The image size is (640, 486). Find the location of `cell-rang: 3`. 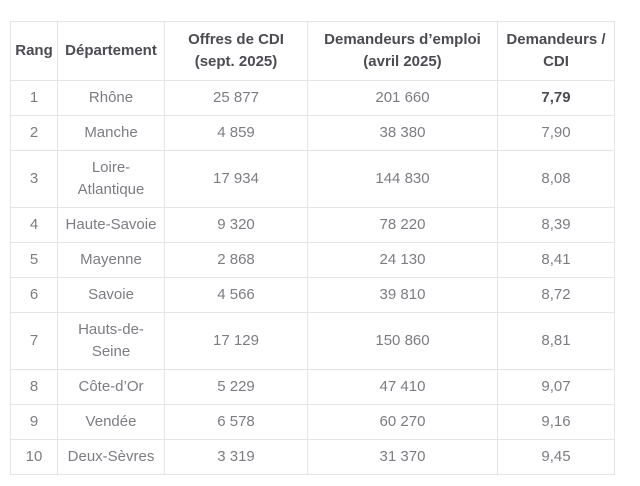

cell-rang: 3 is located at coordinates (34, 179).